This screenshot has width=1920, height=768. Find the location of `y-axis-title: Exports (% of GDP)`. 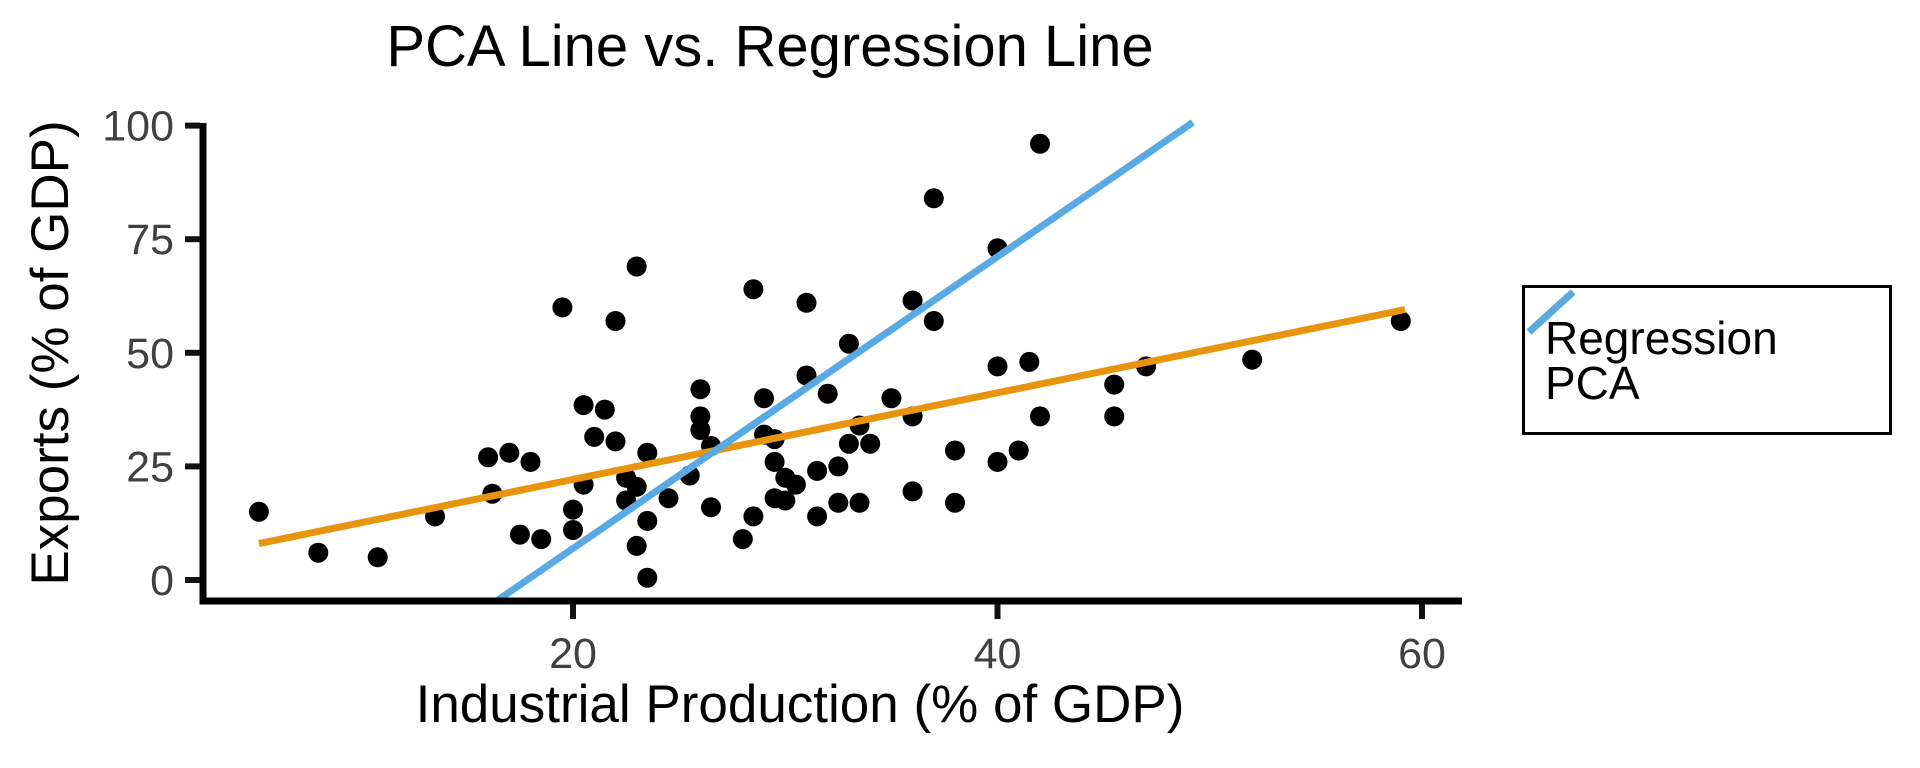

y-axis-title: Exports (% of GDP) is located at coordinates (50, 352).